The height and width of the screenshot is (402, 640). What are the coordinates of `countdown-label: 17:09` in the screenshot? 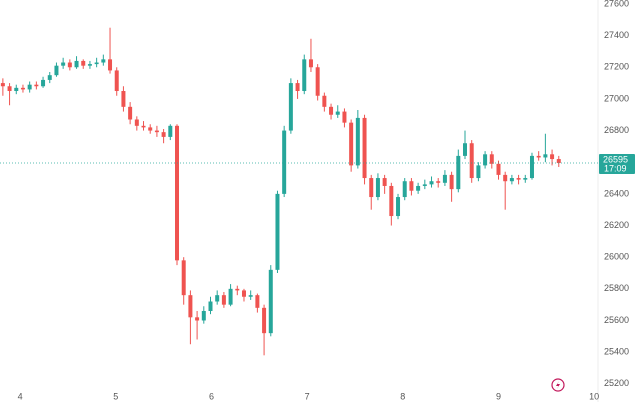 It's located at (615, 168).